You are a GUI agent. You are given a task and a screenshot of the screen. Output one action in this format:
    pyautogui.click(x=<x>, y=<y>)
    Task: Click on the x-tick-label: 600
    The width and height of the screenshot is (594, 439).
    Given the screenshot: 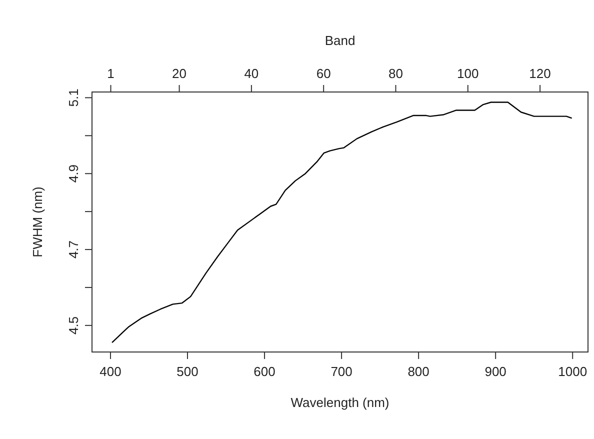 What is the action you would take?
    pyautogui.click(x=265, y=371)
    